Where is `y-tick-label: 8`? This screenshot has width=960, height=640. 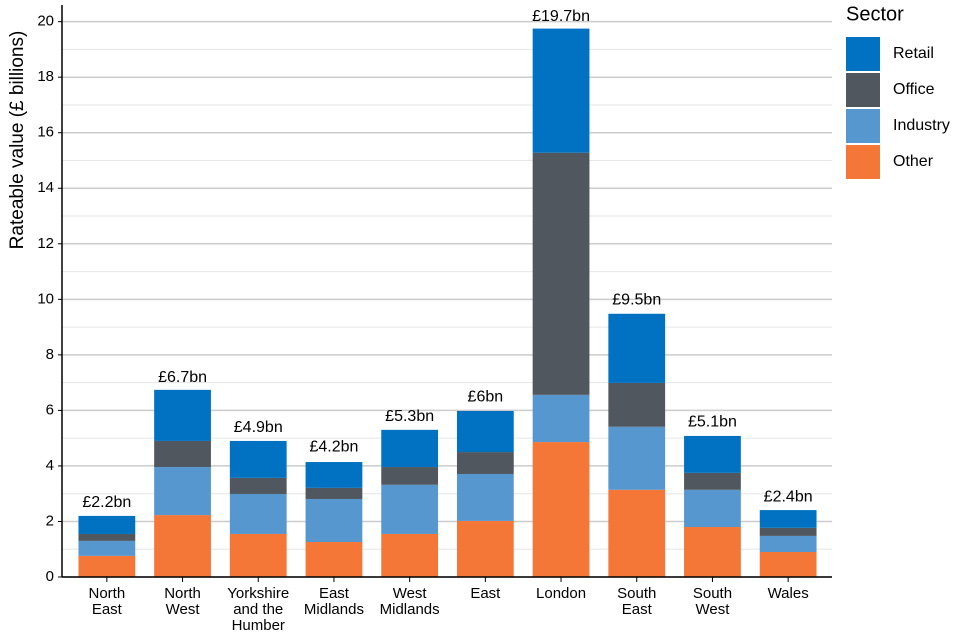
y-tick-label: 8 is located at coordinates (50, 354).